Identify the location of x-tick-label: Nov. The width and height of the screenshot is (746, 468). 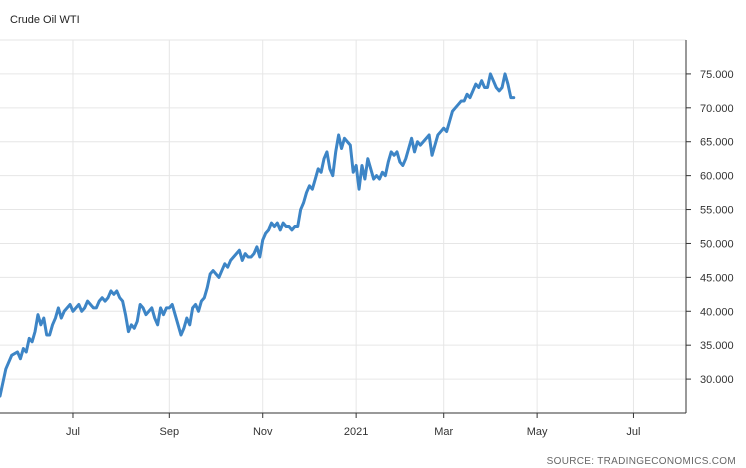
(263, 432).